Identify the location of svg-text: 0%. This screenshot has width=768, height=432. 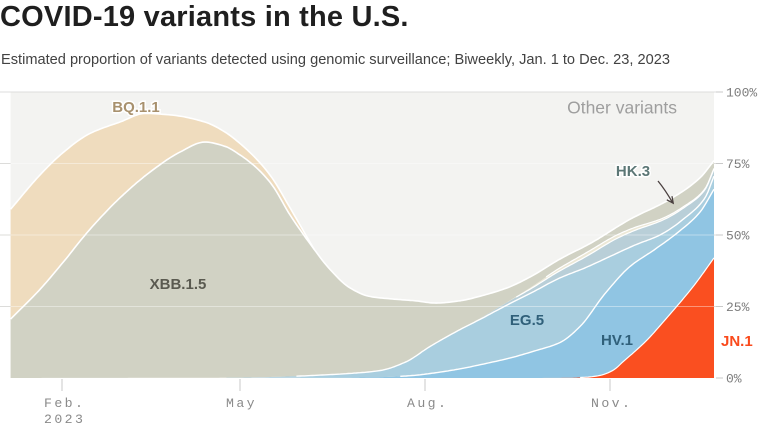
(734, 379).